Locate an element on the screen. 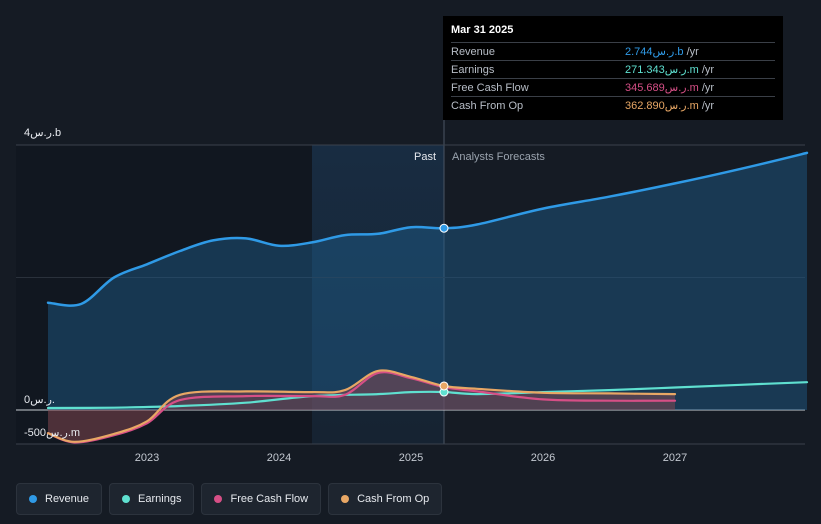 This screenshot has height=524, width=821. free-cash-flow-dot-icon is located at coordinates (218, 499).